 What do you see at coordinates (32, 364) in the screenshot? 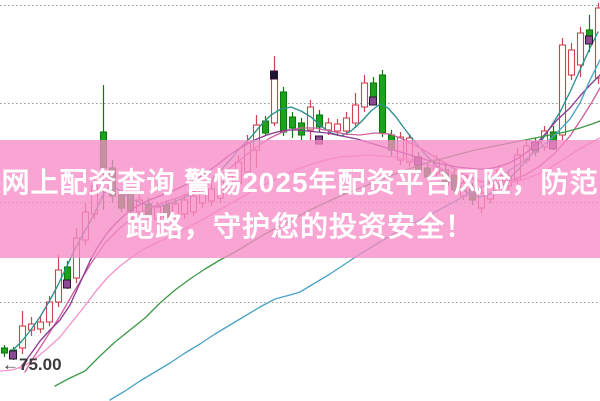
I see `price-arrow-label: ←75.00` at bounding box center [32, 364].